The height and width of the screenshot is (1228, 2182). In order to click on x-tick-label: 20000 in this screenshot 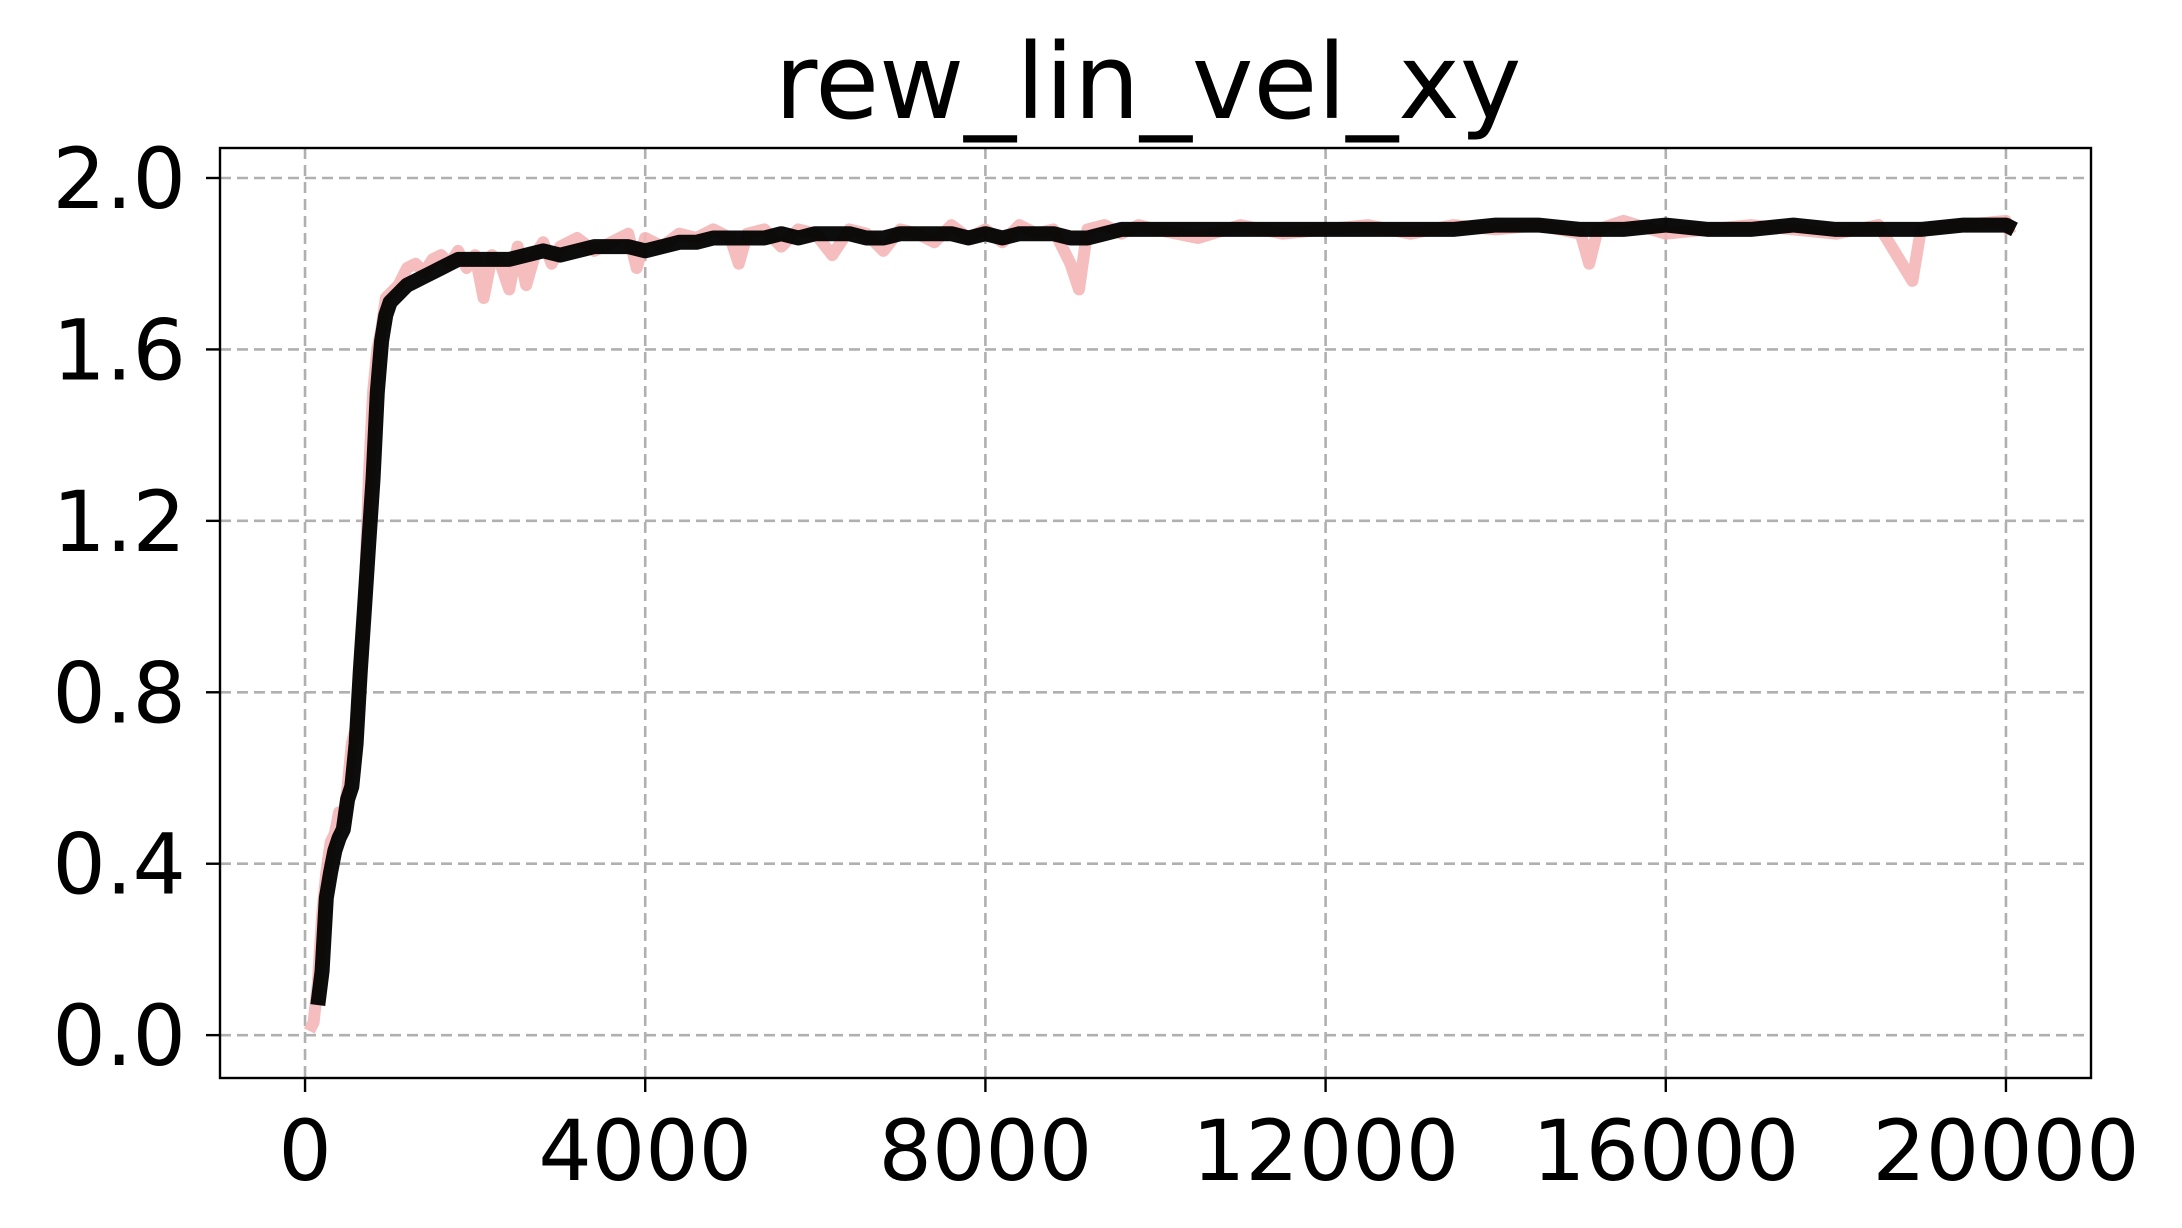, I will do `click(2005, 1151)`.